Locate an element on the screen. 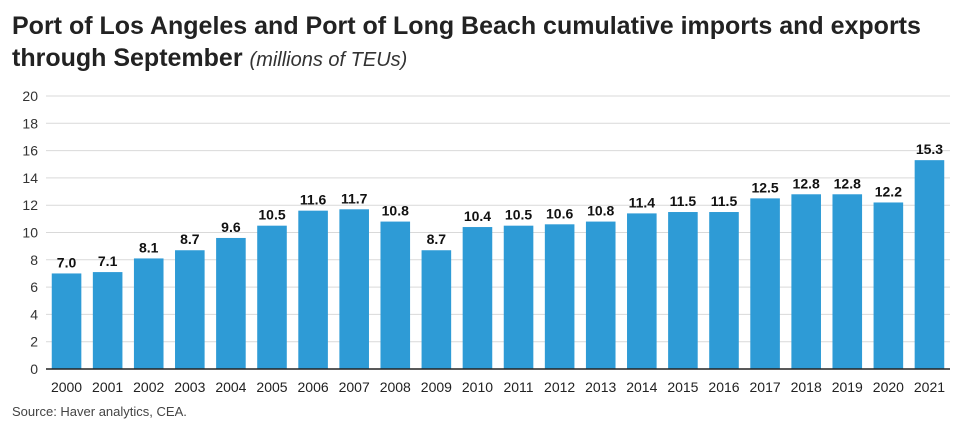  y-tick-label: 8 is located at coordinates (34, 260).